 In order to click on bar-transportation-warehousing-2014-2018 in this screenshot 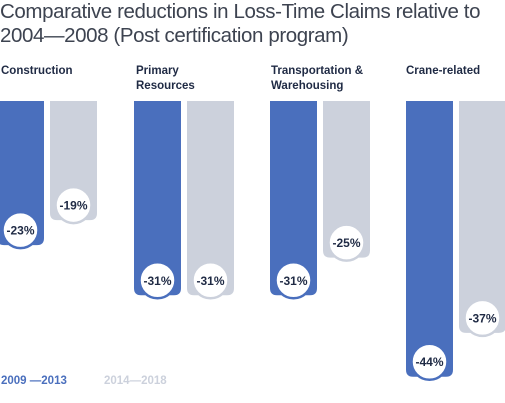, I will do `click(346, 179)`.